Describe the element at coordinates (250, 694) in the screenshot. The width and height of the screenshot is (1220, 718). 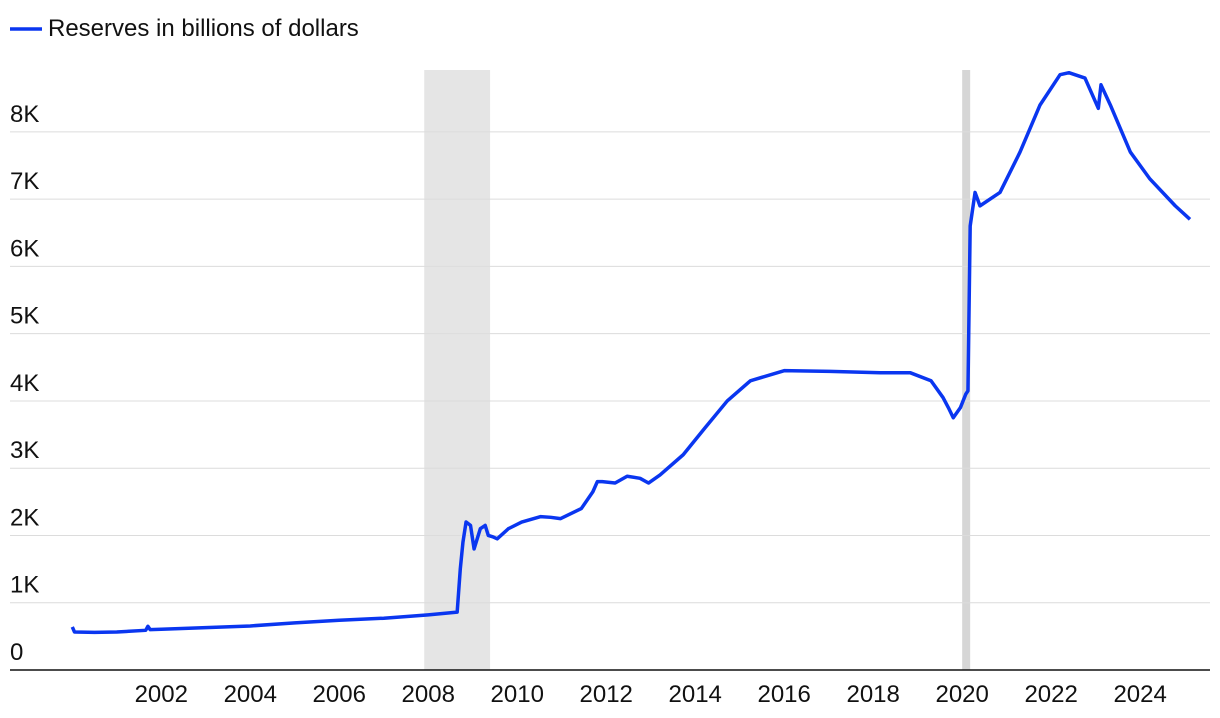
I see `x-tick-label: 2004` at that location.